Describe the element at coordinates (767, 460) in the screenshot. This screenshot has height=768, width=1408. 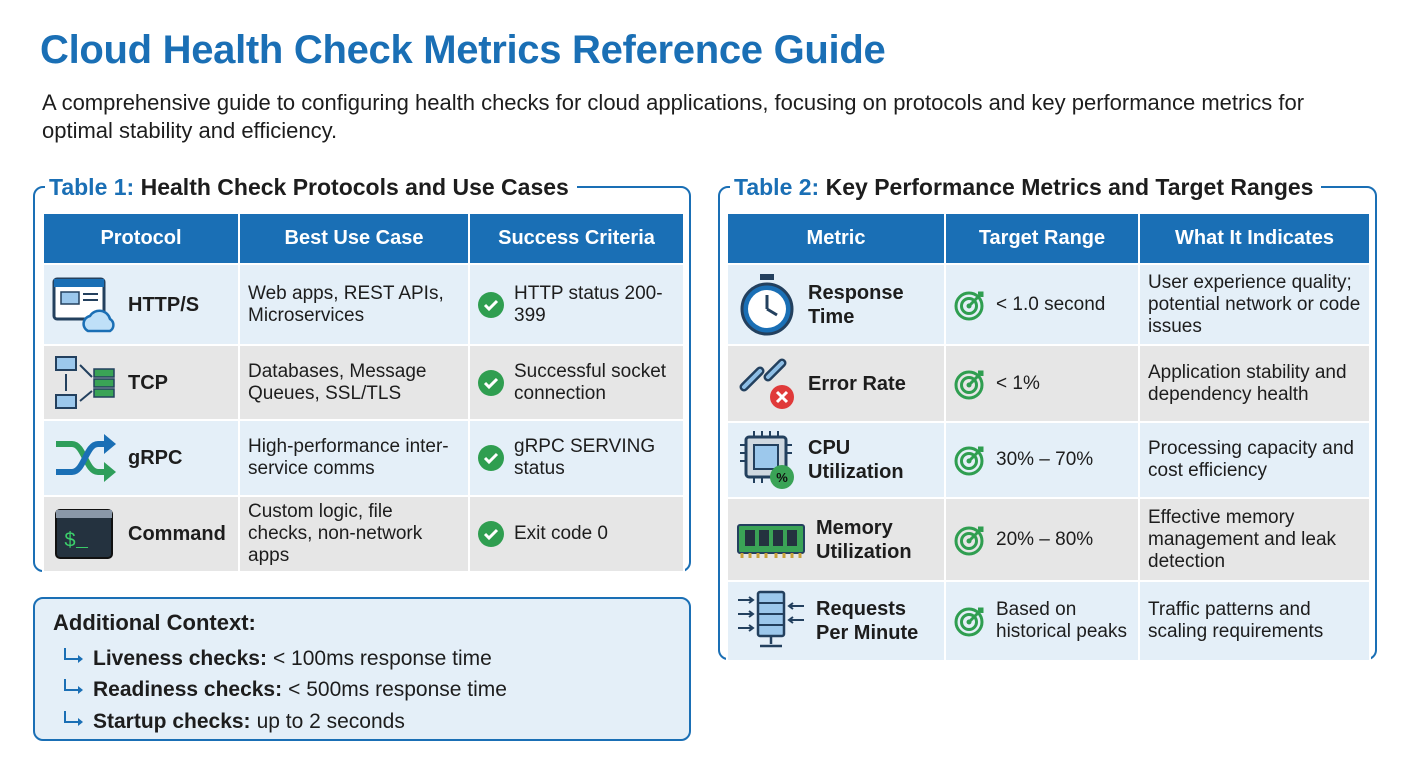
I see `row-icon: %` at that location.